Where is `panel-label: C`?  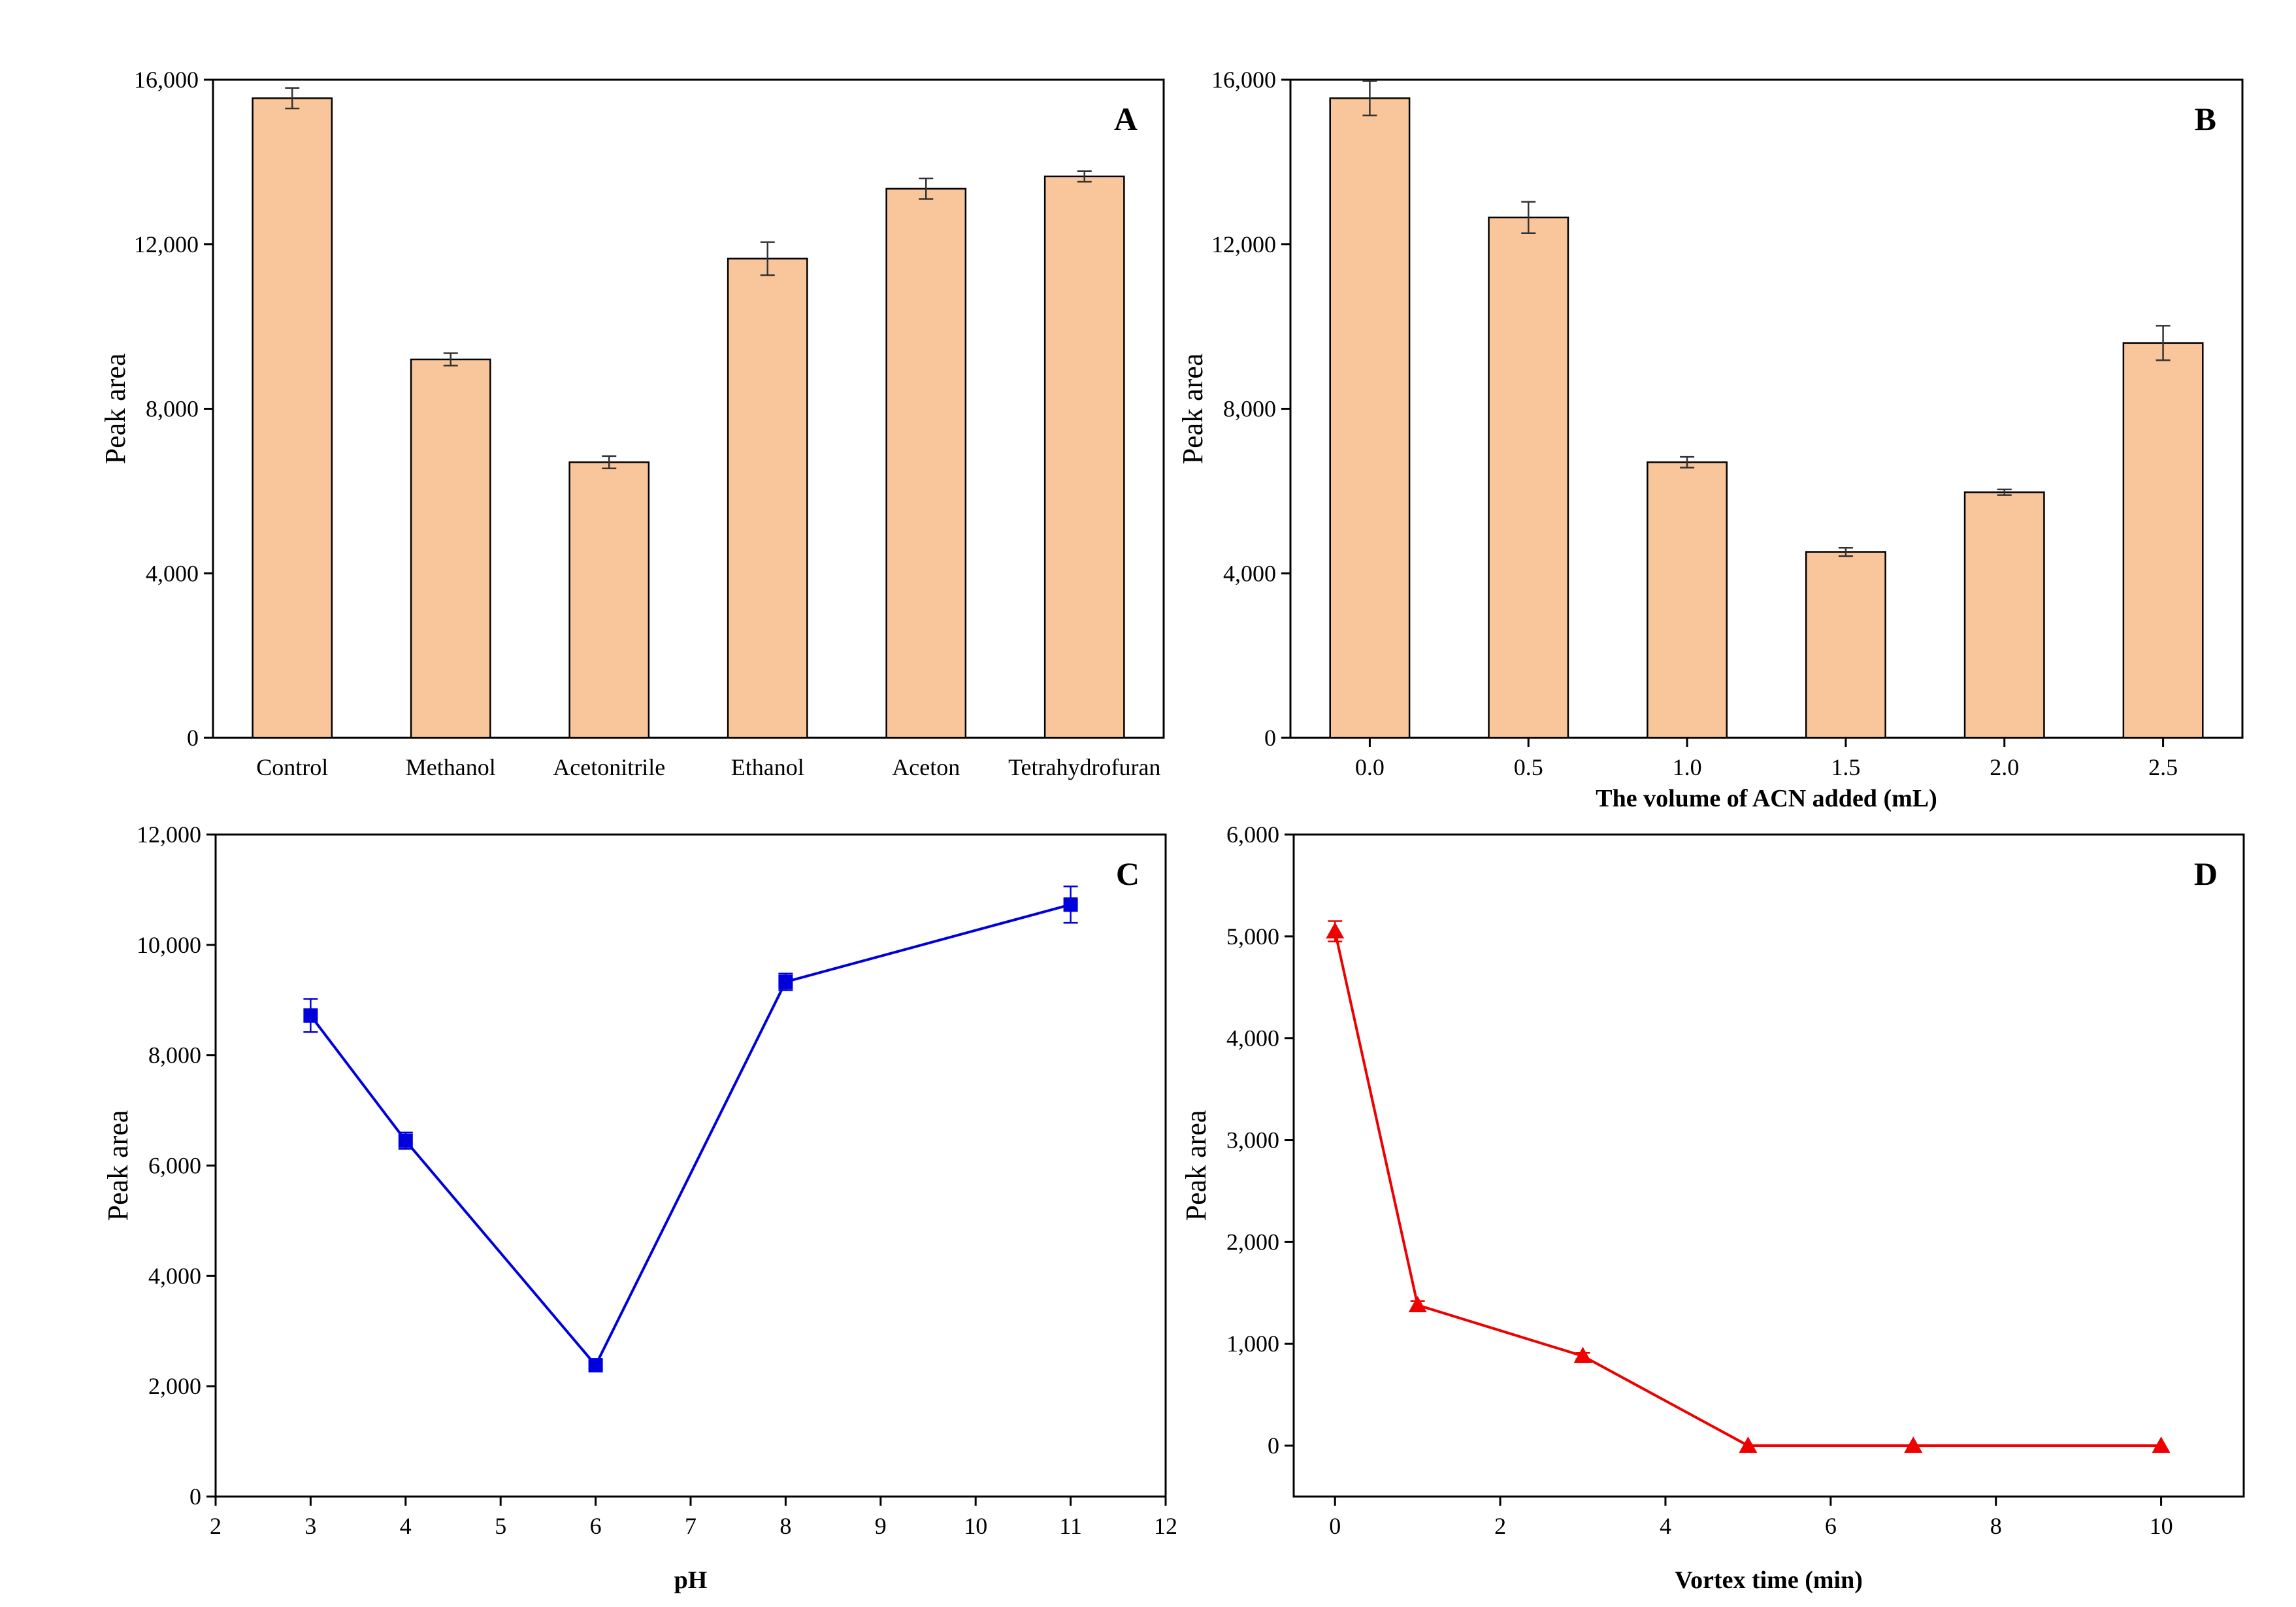
panel-label: C is located at coordinates (1128, 873).